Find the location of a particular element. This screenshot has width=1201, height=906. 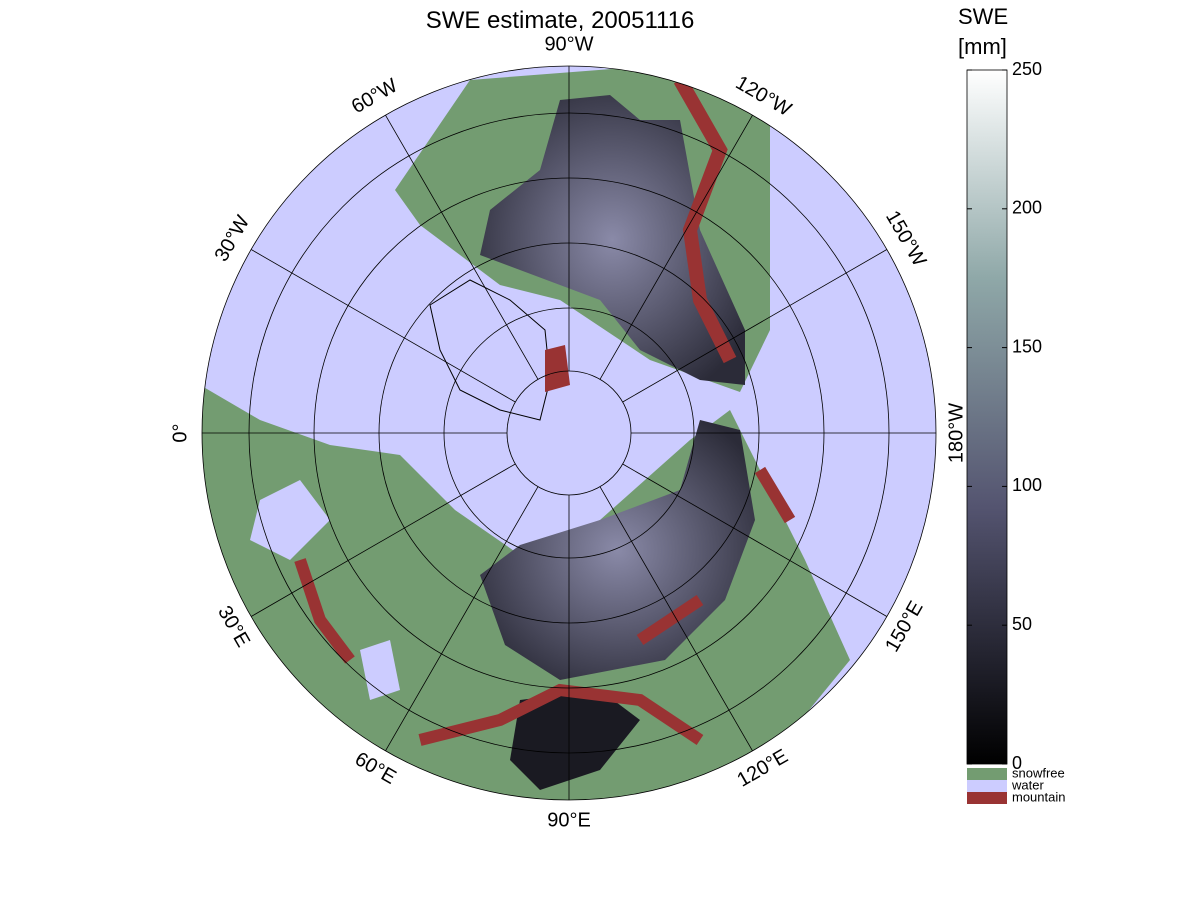

colorbar is located at coordinates (987, 417).